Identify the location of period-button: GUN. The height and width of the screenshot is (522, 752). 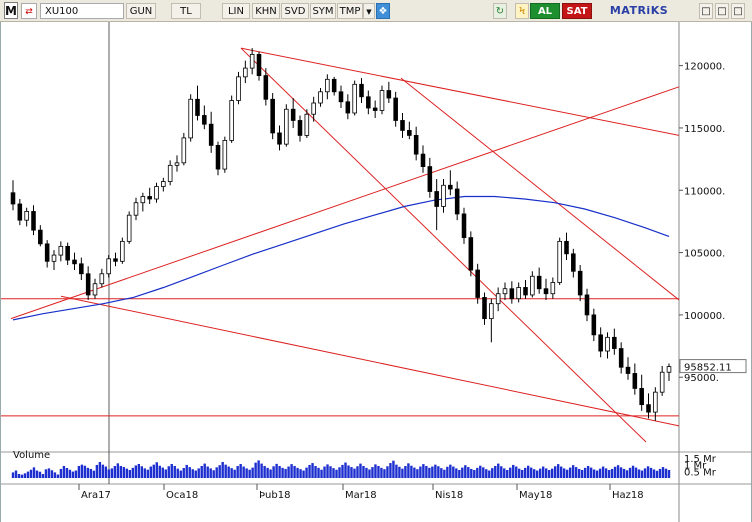
(141, 11).